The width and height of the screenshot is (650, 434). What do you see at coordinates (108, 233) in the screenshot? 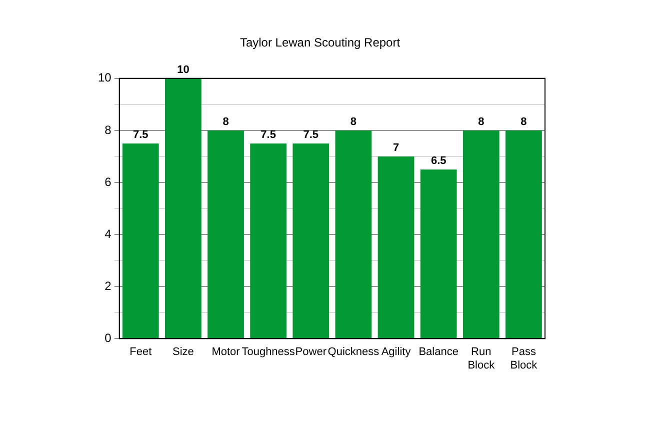
I see `y-tick-label: 4` at bounding box center [108, 233].